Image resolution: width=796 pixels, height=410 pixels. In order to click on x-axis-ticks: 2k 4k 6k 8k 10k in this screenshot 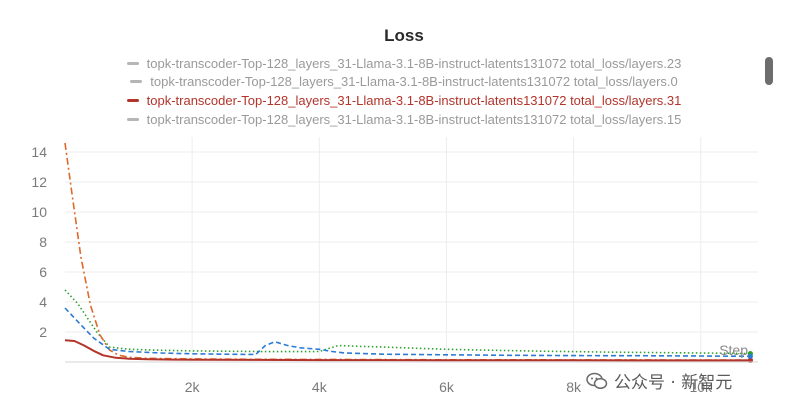, I will do `click(449, 387)`.